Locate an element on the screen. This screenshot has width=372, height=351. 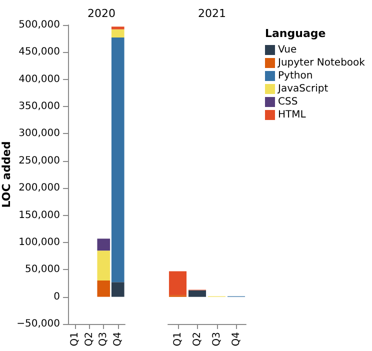
y-tick-label: 400,000 is located at coordinates (39, 79).